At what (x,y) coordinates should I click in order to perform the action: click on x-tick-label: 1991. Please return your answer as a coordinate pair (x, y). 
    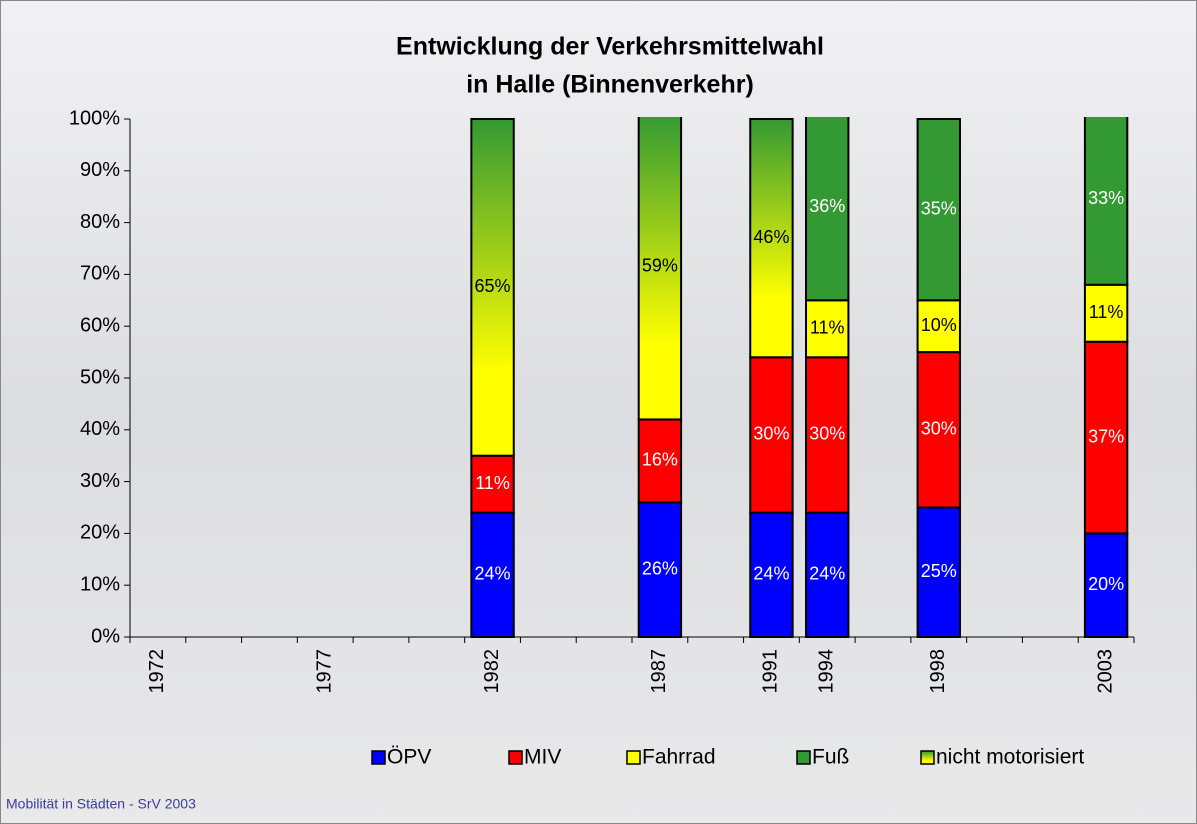
    Looking at the image, I should click on (771, 671).